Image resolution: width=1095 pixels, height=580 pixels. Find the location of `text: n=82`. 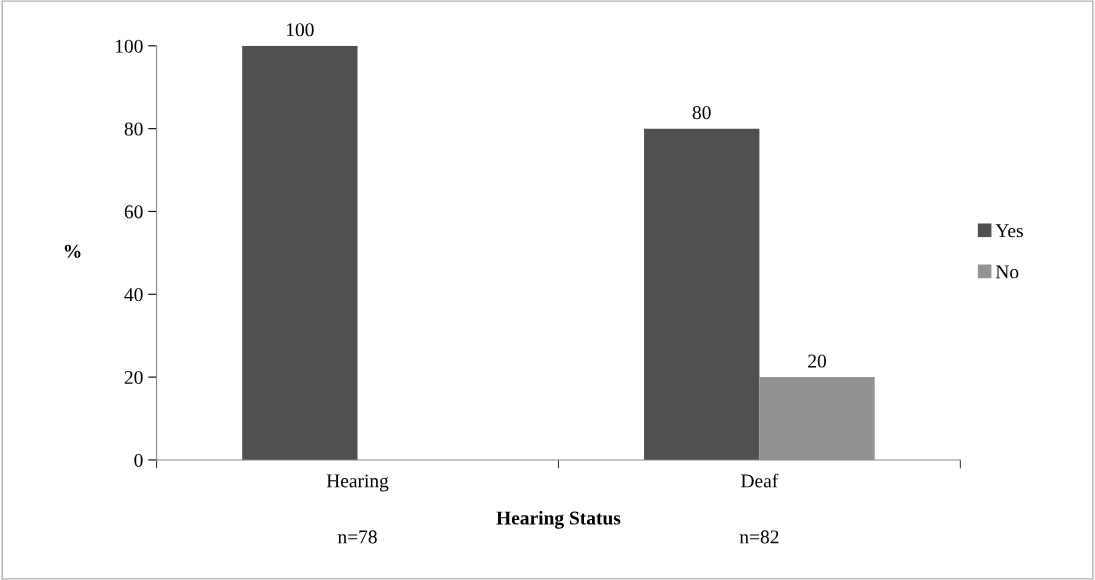

text: n=82 is located at coordinates (759, 537).